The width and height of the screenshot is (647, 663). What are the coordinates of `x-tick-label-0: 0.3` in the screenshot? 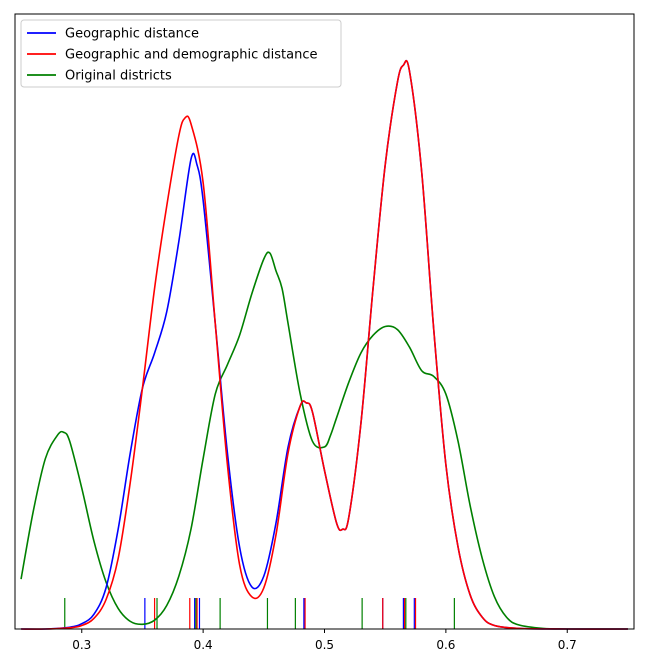 It's located at (81, 645).